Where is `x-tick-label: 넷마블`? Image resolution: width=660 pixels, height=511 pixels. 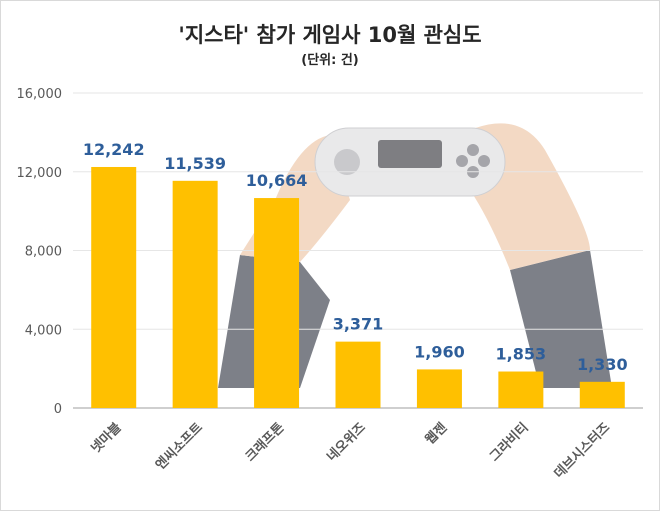 x-tick-label: 넷마블 is located at coordinates (106, 437).